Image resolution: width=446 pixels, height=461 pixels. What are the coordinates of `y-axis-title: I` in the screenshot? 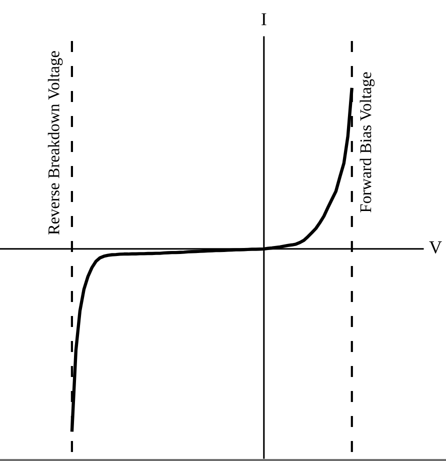 It's located at (264, 19).